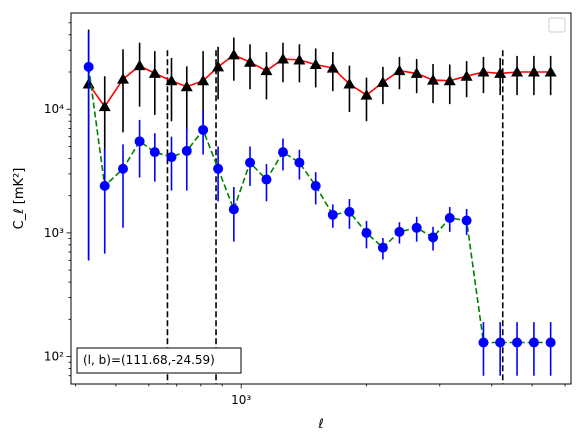  I want to click on series-line, so click(319, 81).